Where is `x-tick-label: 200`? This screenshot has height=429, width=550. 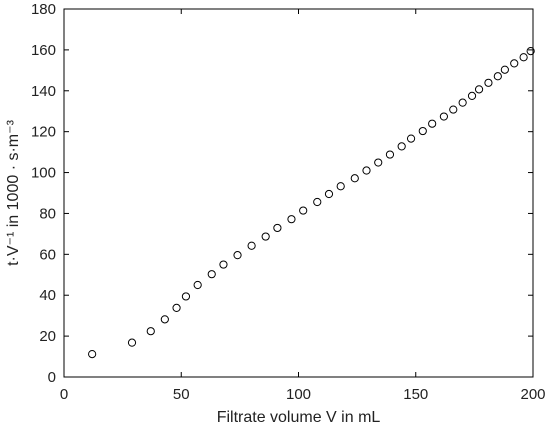
x-tick-label: 200 is located at coordinates (532, 394).